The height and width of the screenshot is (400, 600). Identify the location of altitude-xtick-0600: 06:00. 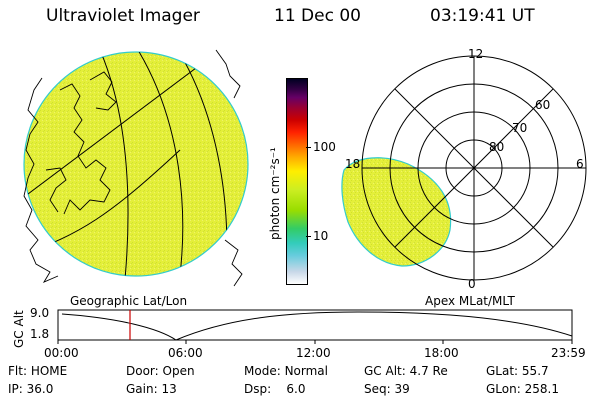
(185, 353).